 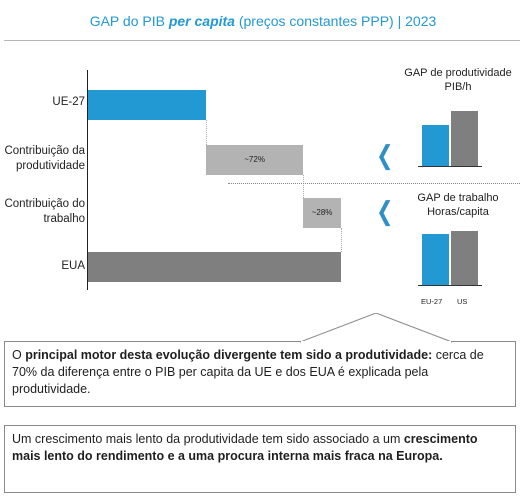 I want to click on title-emphasis: per capita, so click(x=201, y=21).